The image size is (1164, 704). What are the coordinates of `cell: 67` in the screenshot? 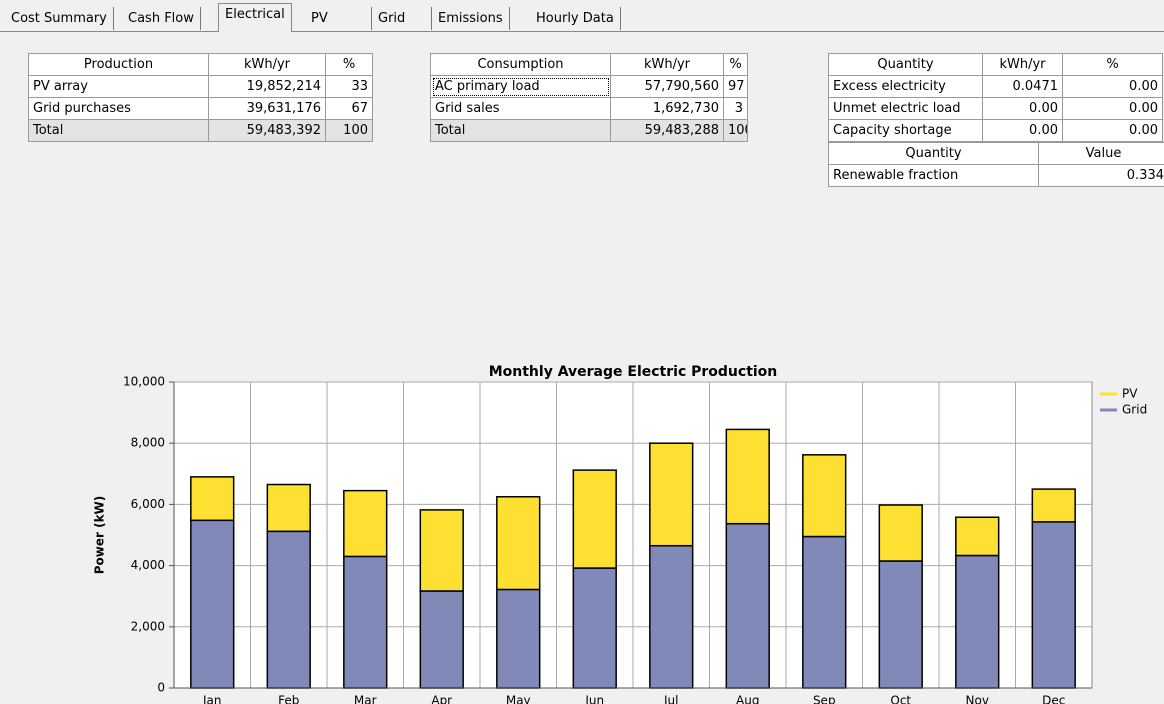 It's located at (349, 108).